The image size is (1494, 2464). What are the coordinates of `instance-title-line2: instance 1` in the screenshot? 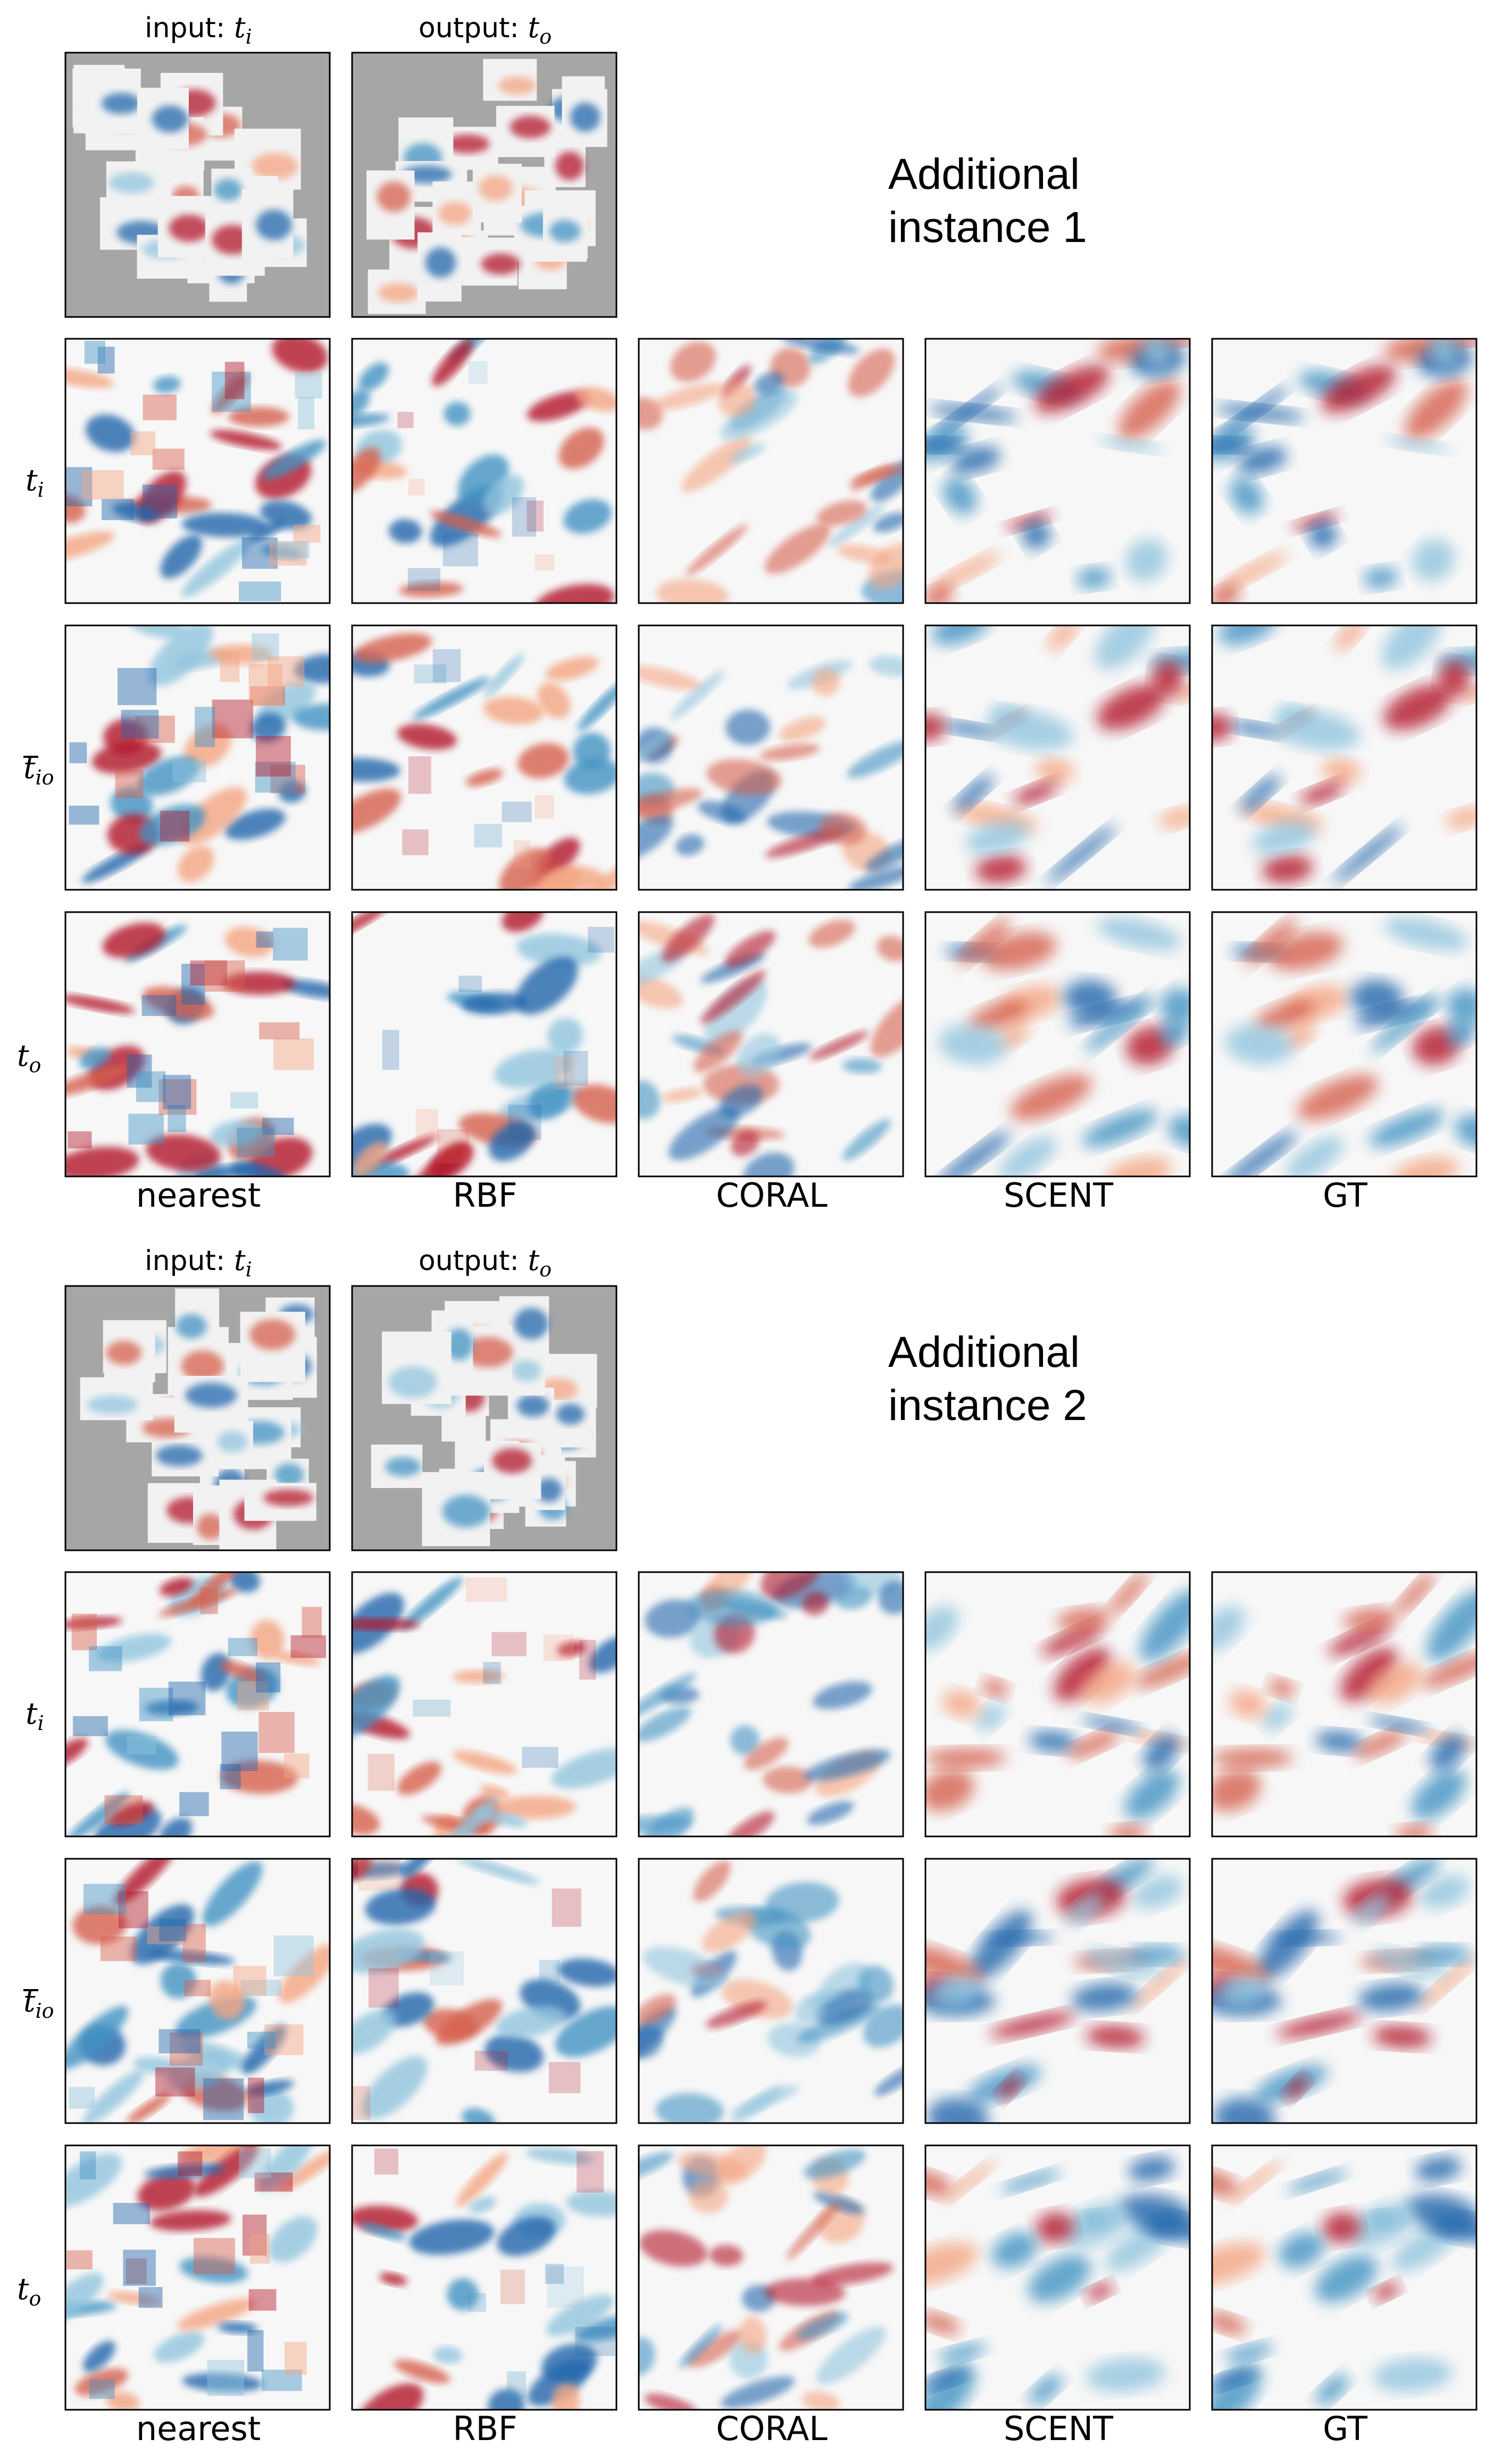 It's located at (988, 227).